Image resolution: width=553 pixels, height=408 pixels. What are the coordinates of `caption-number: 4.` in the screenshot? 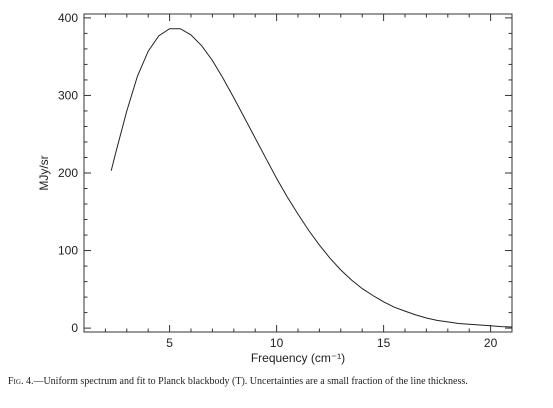 It's located at (28, 381).